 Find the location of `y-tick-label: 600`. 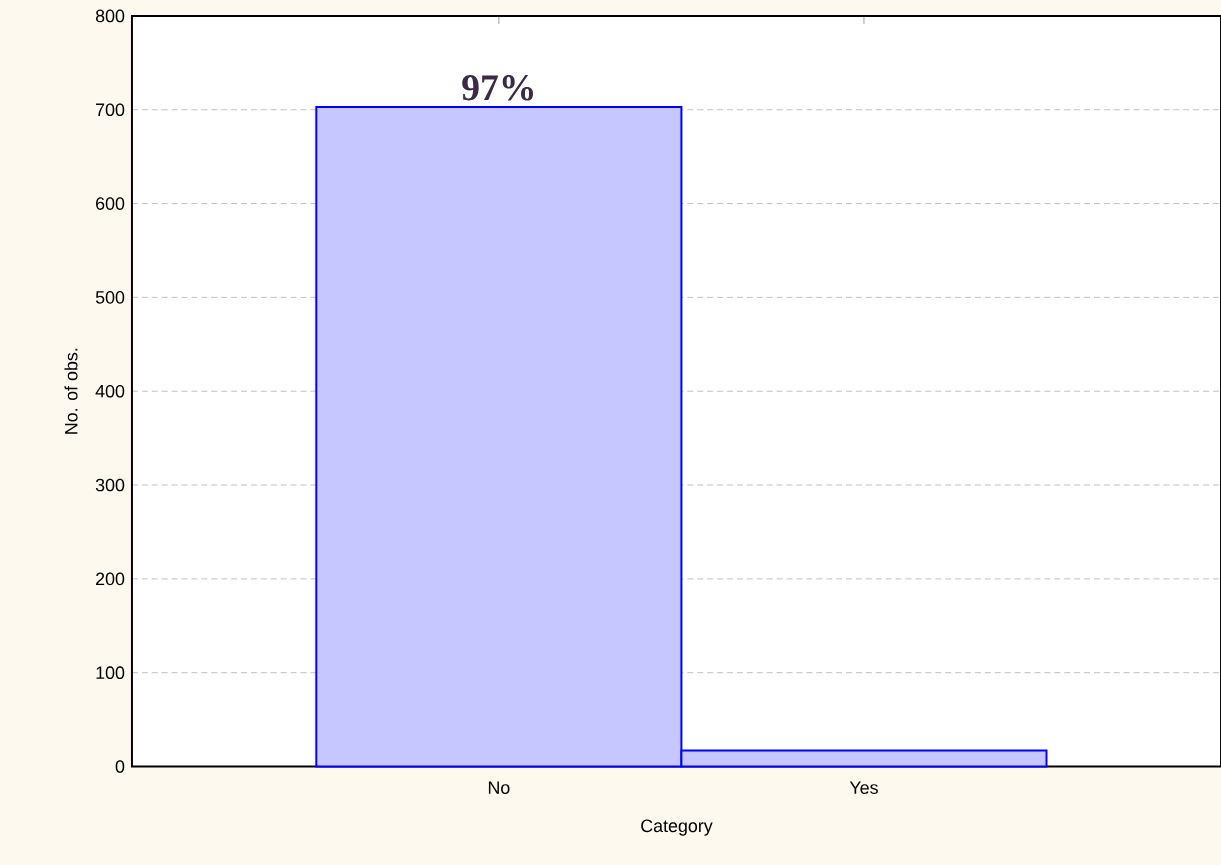

y-tick-label: 600 is located at coordinates (110, 203).